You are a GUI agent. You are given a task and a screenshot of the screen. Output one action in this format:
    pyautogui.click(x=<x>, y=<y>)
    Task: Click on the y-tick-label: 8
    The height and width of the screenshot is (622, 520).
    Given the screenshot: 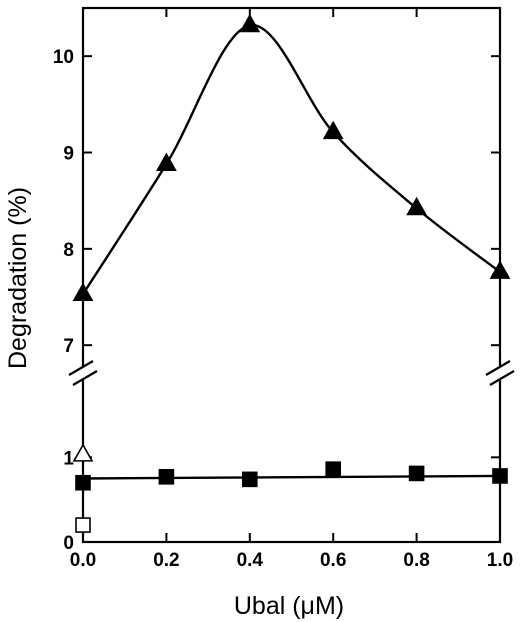 What is the action you would take?
    pyautogui.click(x=68, y=250)
    